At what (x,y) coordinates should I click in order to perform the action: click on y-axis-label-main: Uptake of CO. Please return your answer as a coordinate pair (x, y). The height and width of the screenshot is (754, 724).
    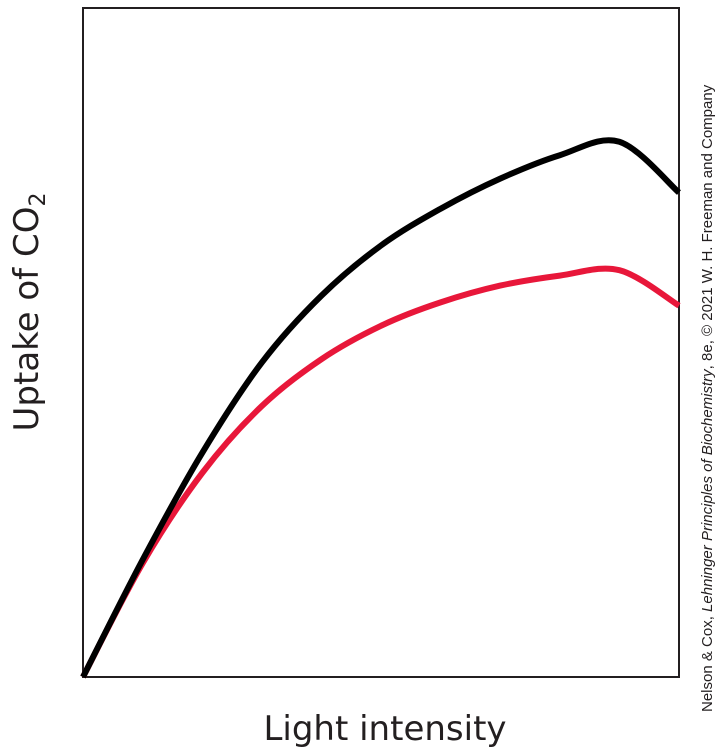
    Looking at the image, I should click on (27, 319).